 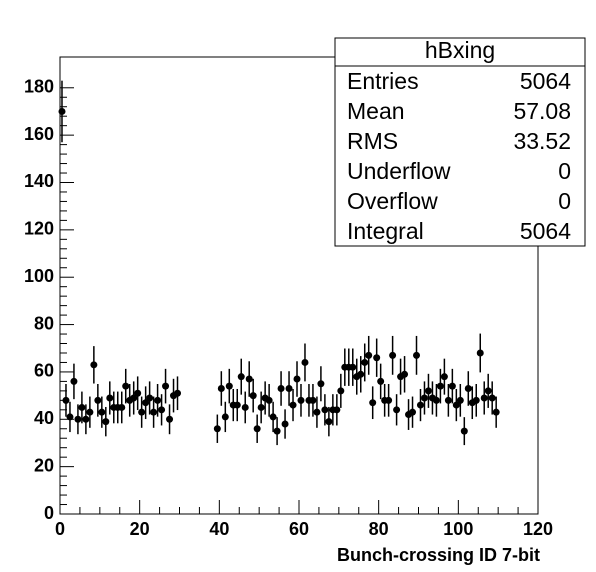 What do you see at coordinates (49, 513) in the screenshot?
I see `y-tick-label: 0` at bounding box center [49, 513].